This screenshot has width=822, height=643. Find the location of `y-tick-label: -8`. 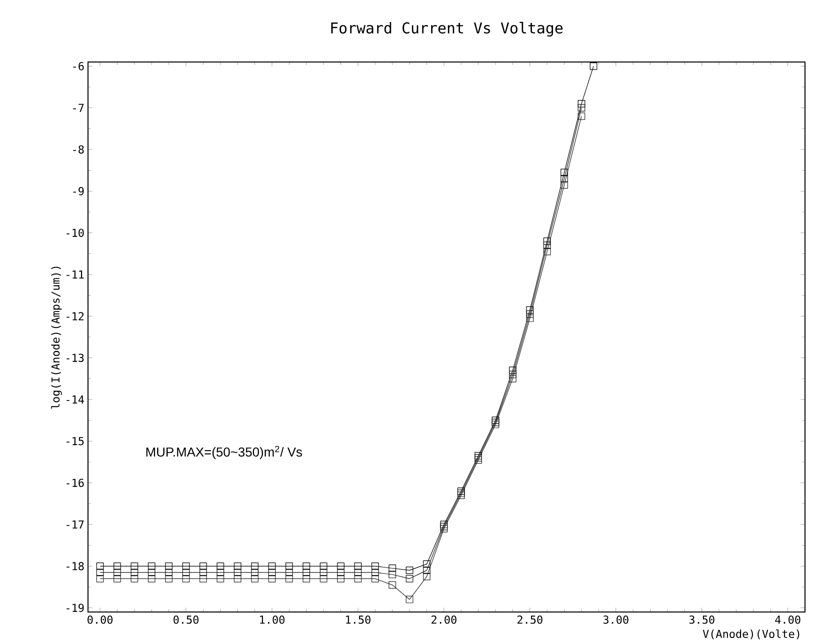

y-tick-label: -8 is located at coordinates (78, 150).